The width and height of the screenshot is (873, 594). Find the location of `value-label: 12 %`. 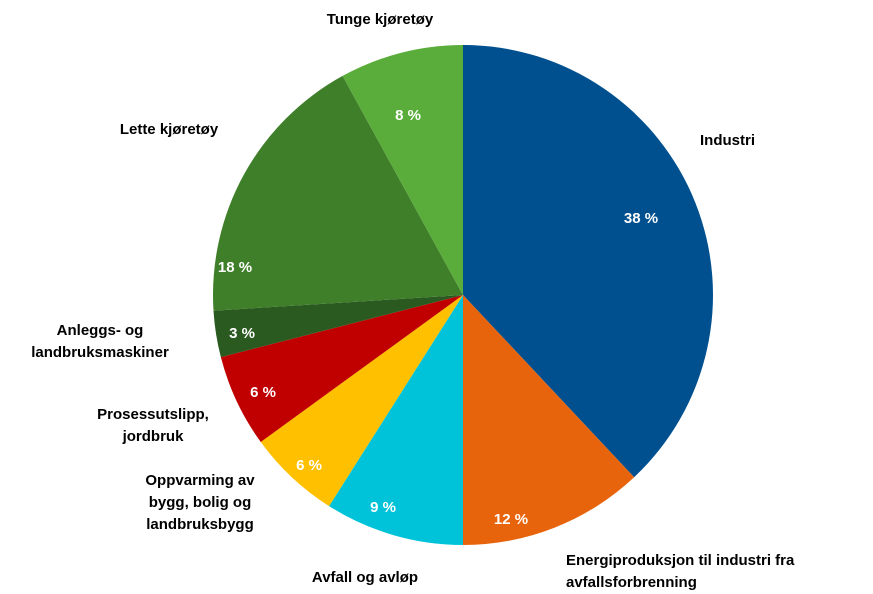

value-label: 12 % is located at coordinates (511, 519).